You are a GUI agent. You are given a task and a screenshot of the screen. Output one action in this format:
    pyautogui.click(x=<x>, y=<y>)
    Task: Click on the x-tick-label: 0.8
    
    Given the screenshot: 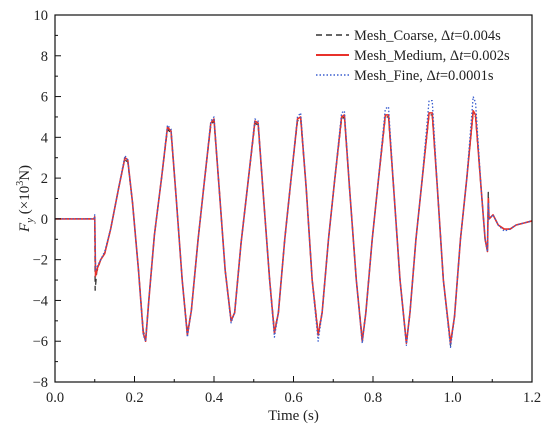 What is the action you would take?
    pyautogui.click(x=373, y=398)
    